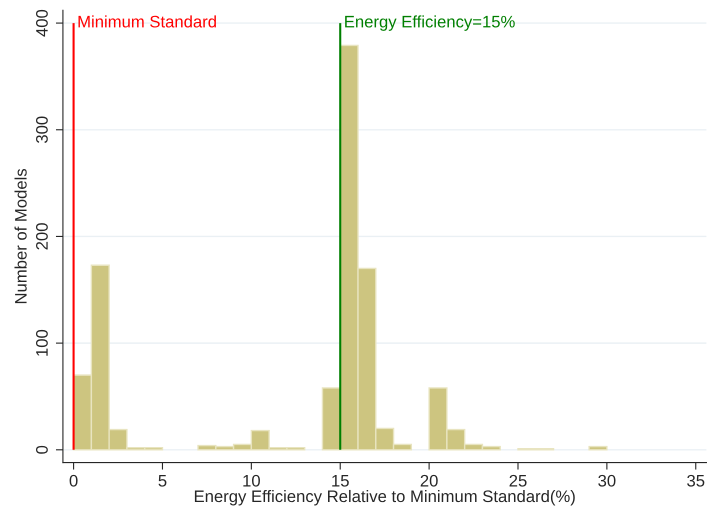 The width and height of the screenshot is (715, 514). I want to click on x-tick-label: 15, so click(340, 481).